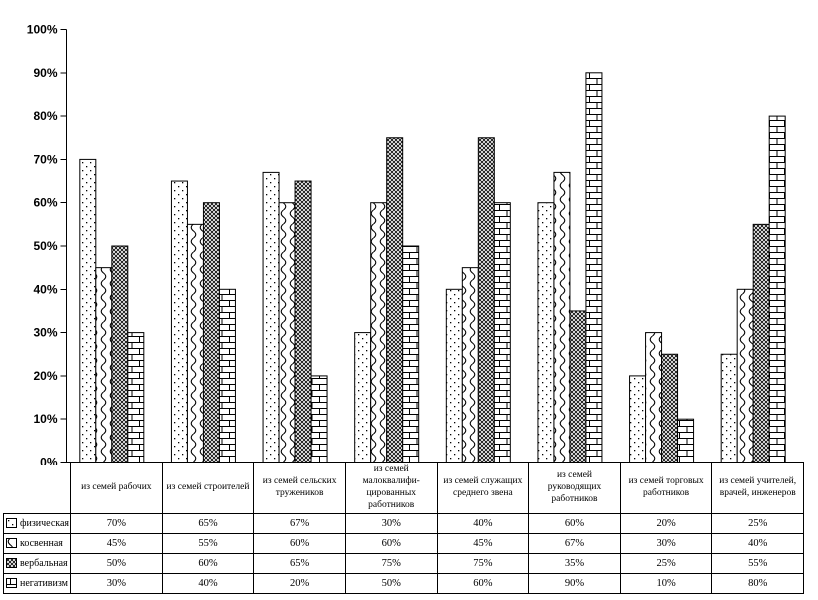 The width and height of the screenshot is (818, 600). I want to click on series-legend-key: вербальная, so click(37, 563).